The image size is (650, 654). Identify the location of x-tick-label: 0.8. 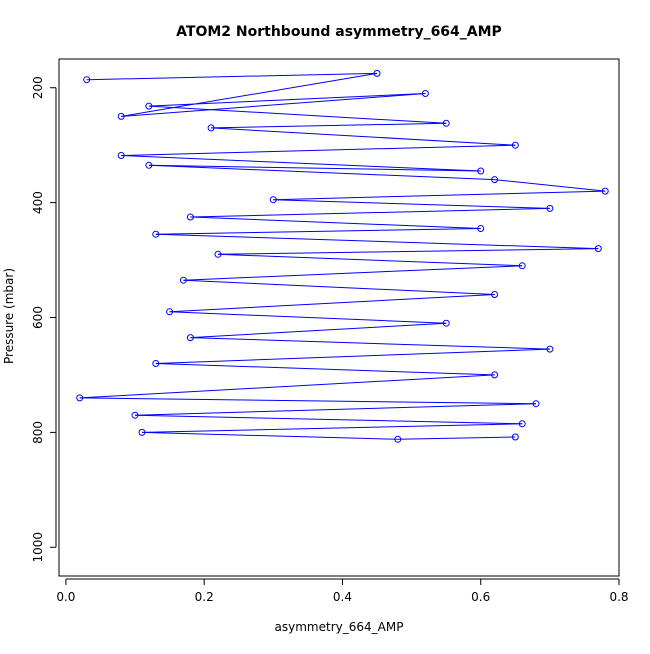
(618, 597).